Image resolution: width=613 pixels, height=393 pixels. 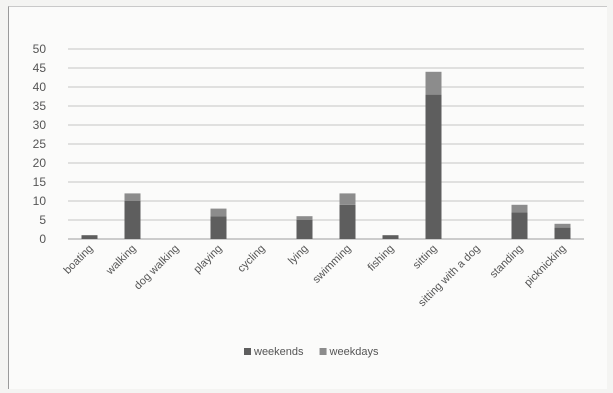 I want to click on y-tick-label: 30, so click(x=40, y=125).